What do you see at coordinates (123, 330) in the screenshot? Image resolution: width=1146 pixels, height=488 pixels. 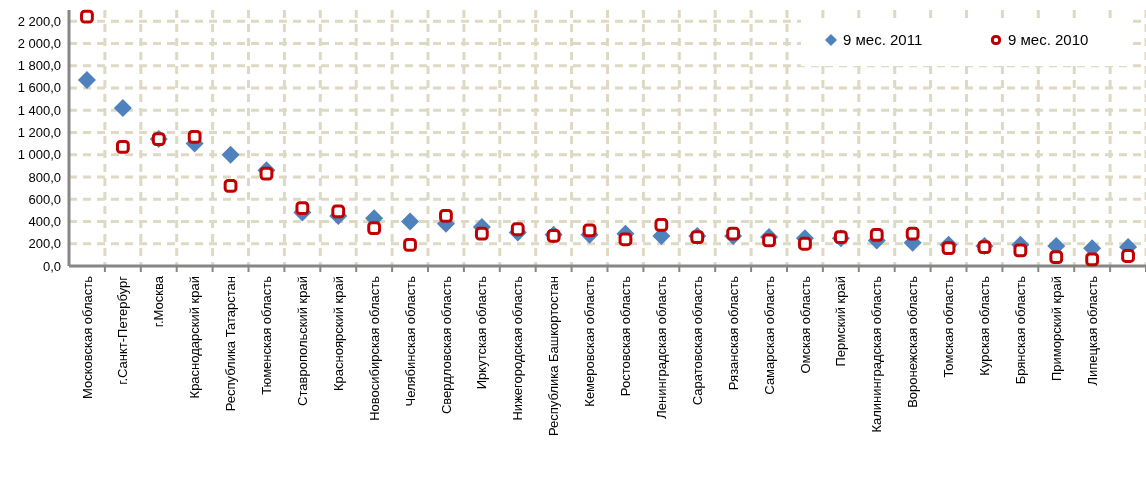 I see `x-tick-label: г.Санкт-Петербург` at bounding box center [123, 330].